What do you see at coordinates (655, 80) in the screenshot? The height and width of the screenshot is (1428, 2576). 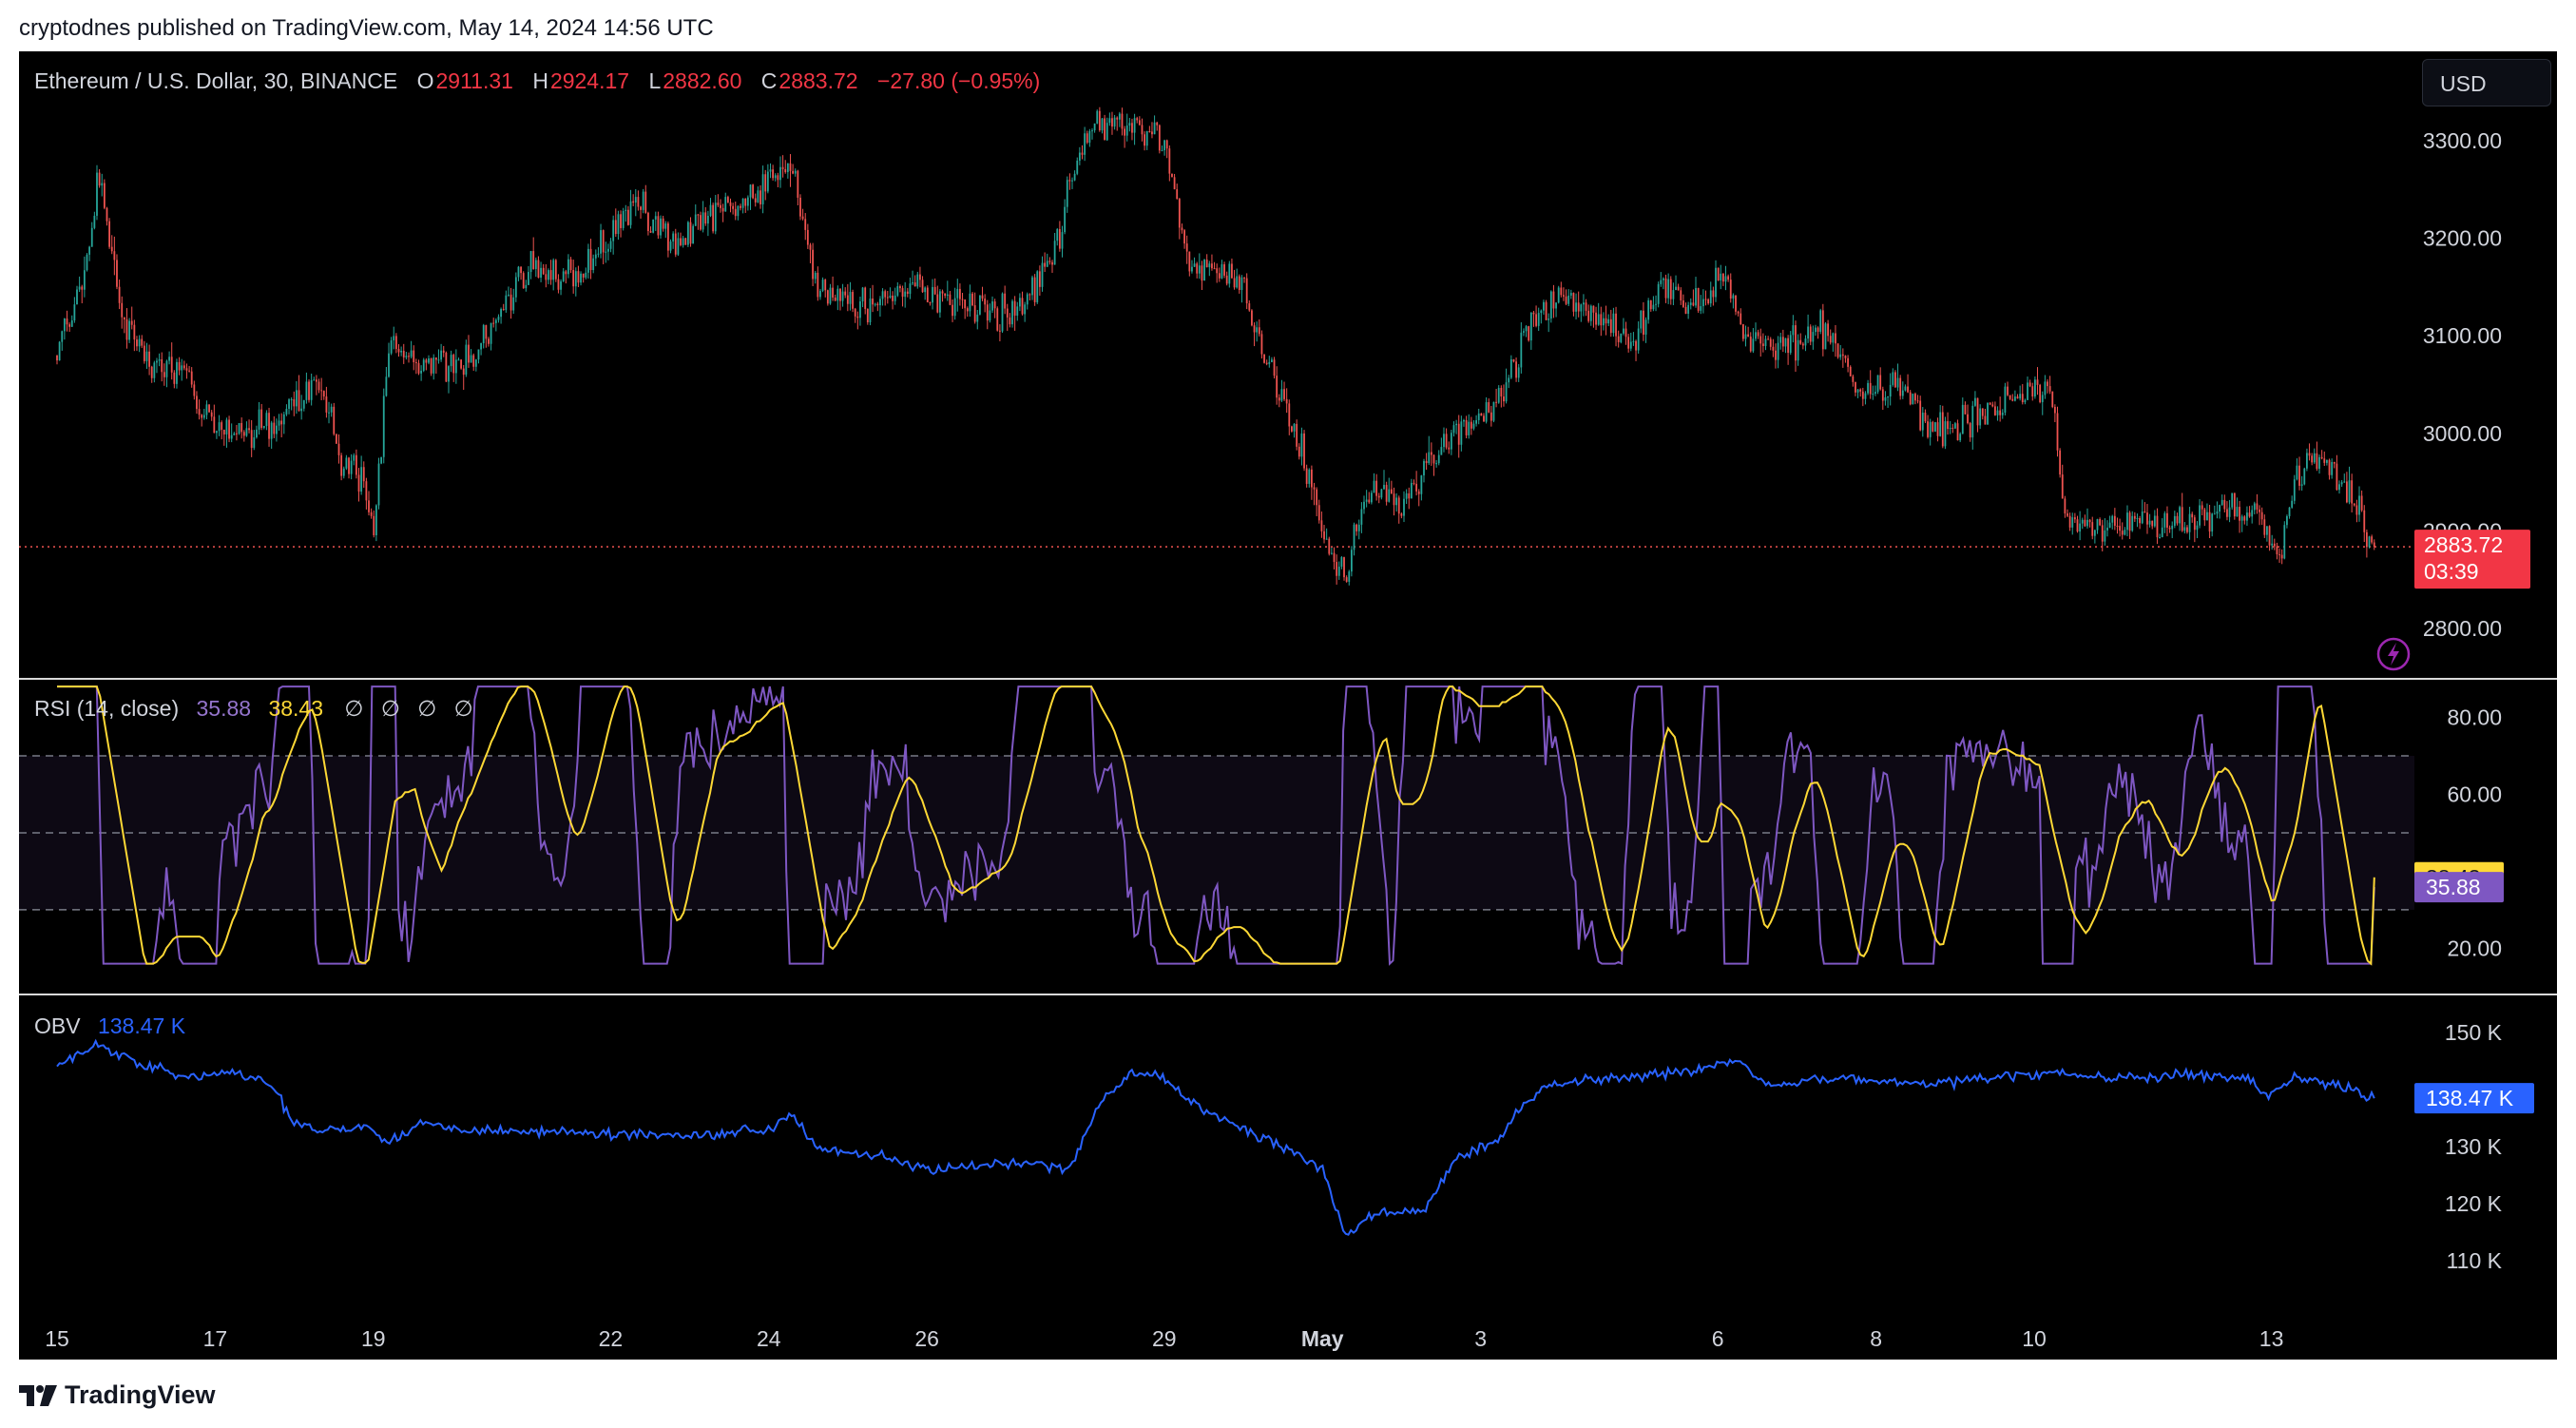 I see `low-label: L` at bounding box center [655, 80].